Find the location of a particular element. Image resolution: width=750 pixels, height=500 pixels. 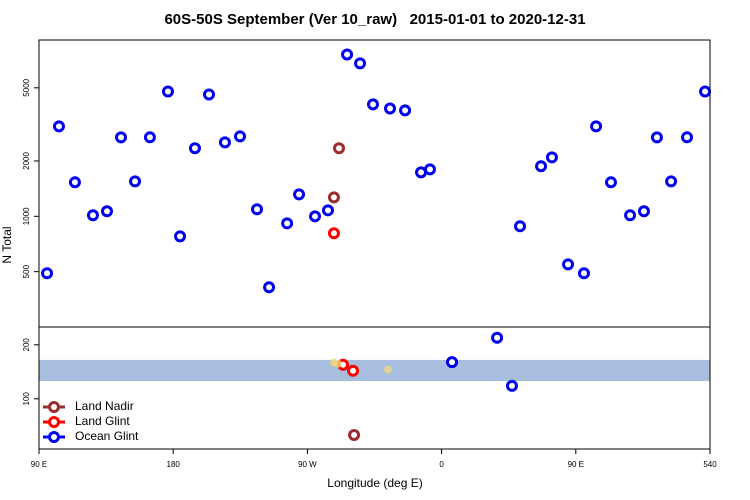

y-tick-label: 200 is located at coordinates (26, 345).